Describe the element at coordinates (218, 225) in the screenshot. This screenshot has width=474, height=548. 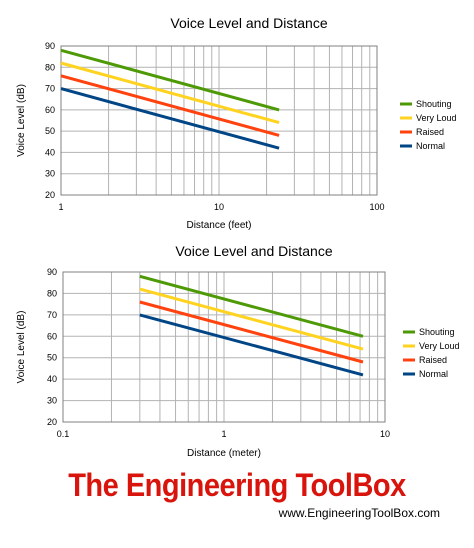
I see `x-axis-label: Distance (feet)` at that location.